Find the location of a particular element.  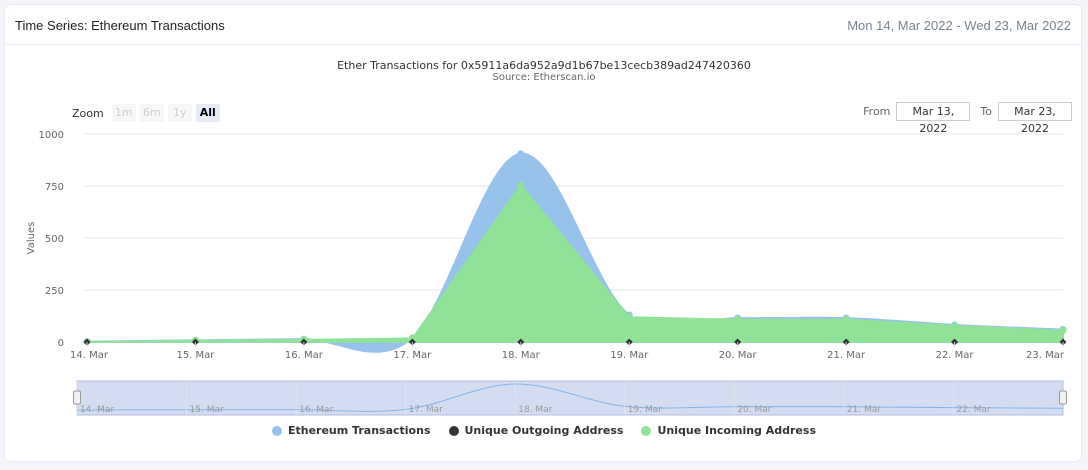

date-range-selector: From Mar 13, 2022 To Mar 23, 2022 is located at coordinates (967, 118).